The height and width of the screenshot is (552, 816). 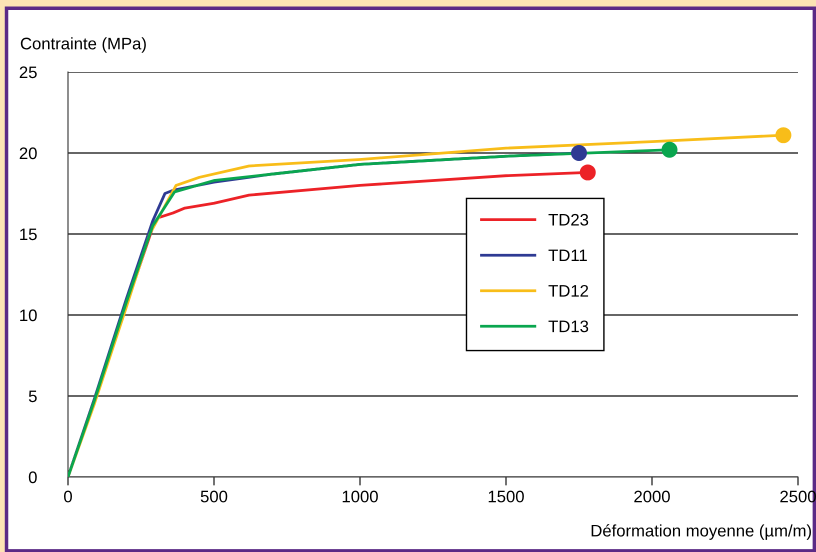 What do you see at coordinates (652, 496) in the screenshot?
I see `x-tick-label: 2000` at bounding box center [652, 496].